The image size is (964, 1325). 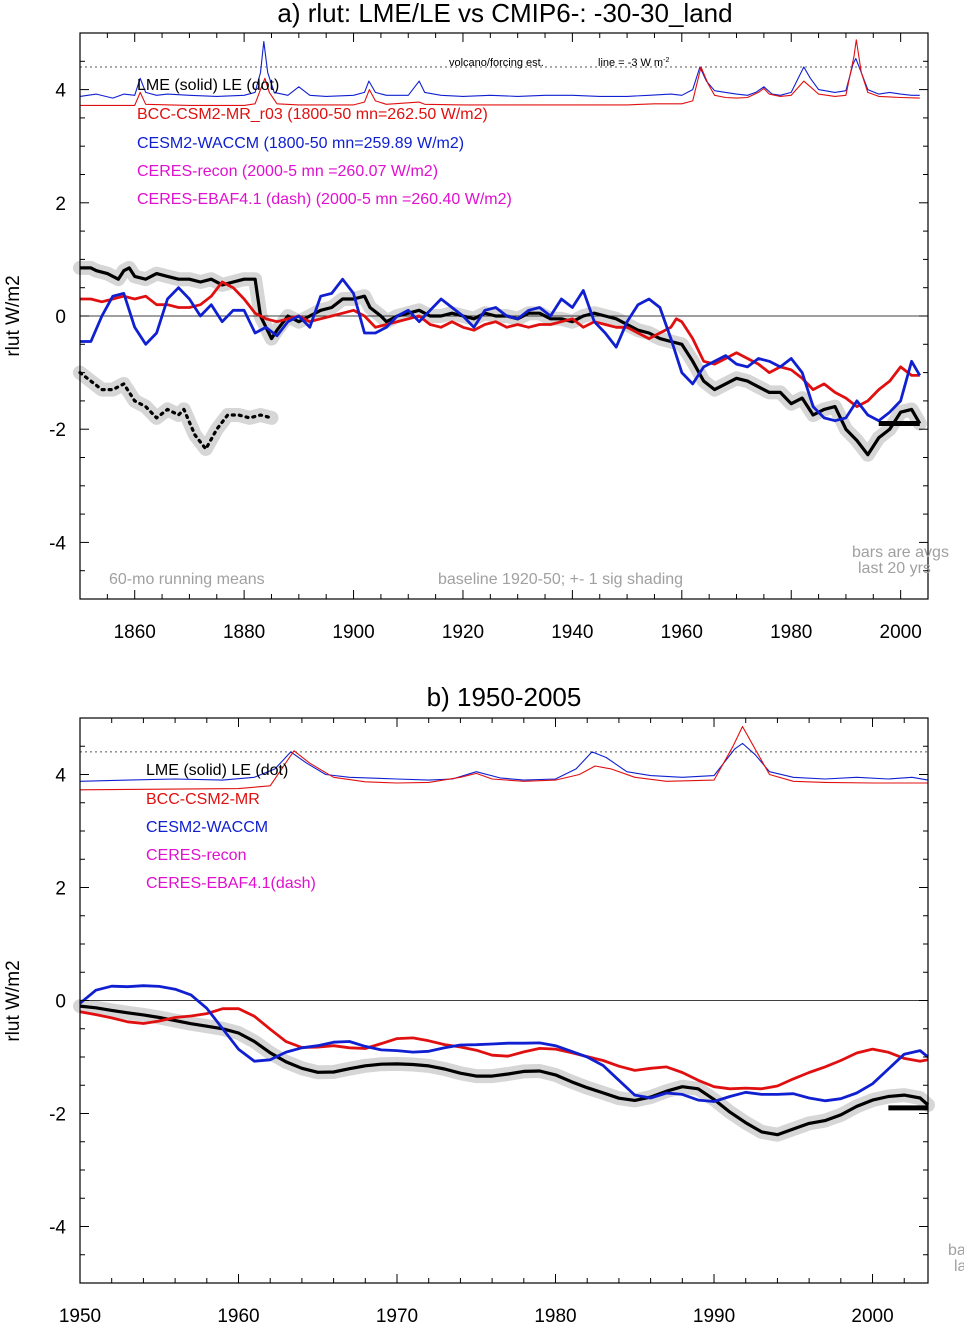 I want to click on annotation-bars-line2: last 20 yrs, so click(x=894, y=568).